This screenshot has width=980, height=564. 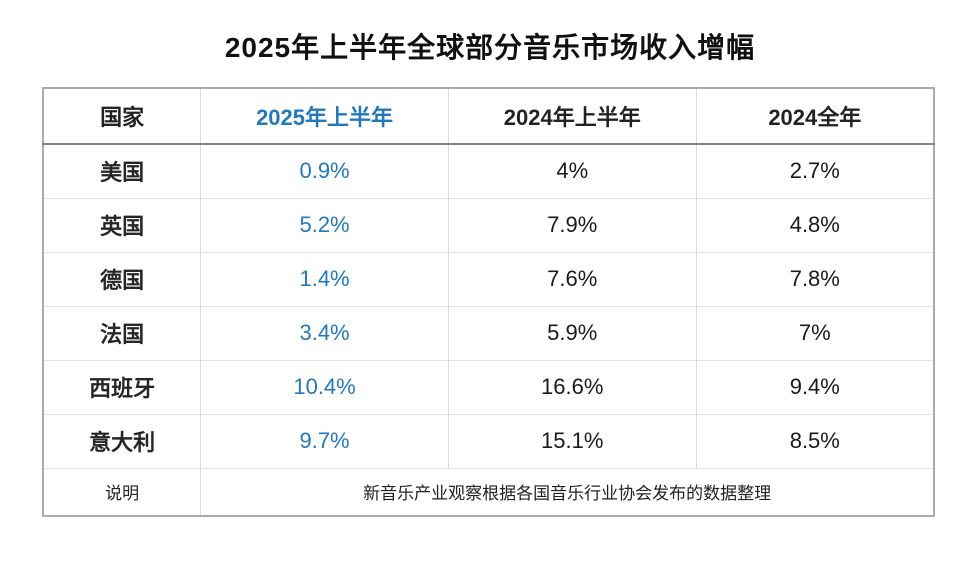 I want to click on country-cell: 西班牙, so click(x=122, y=386).